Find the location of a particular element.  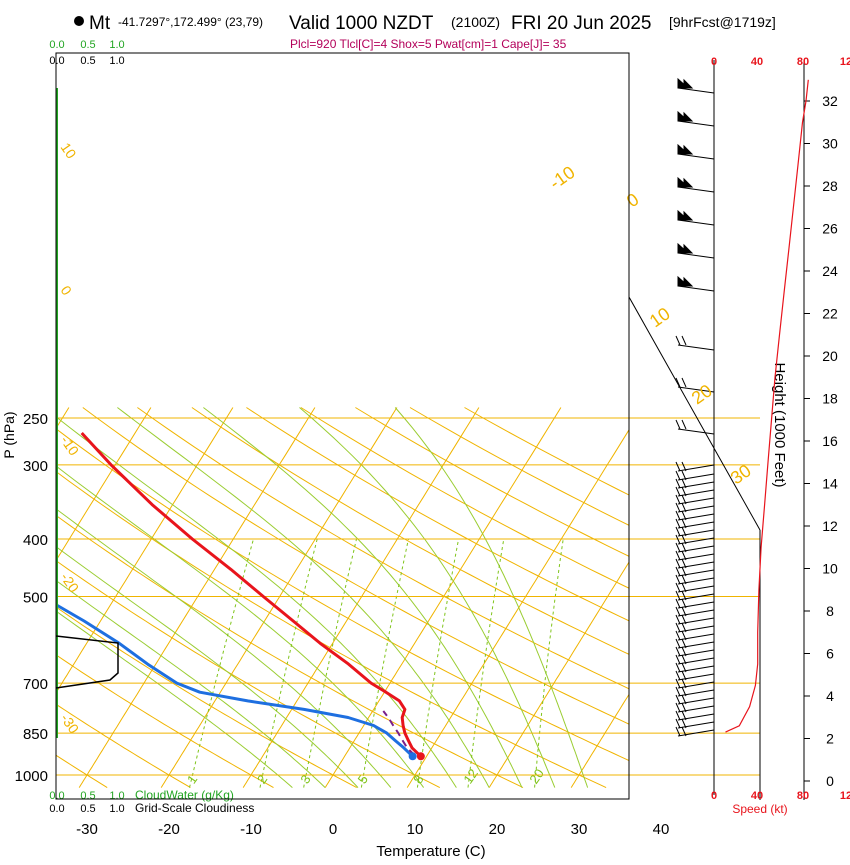

surface-dewpoint-dot is located at coordinates (413, 756).